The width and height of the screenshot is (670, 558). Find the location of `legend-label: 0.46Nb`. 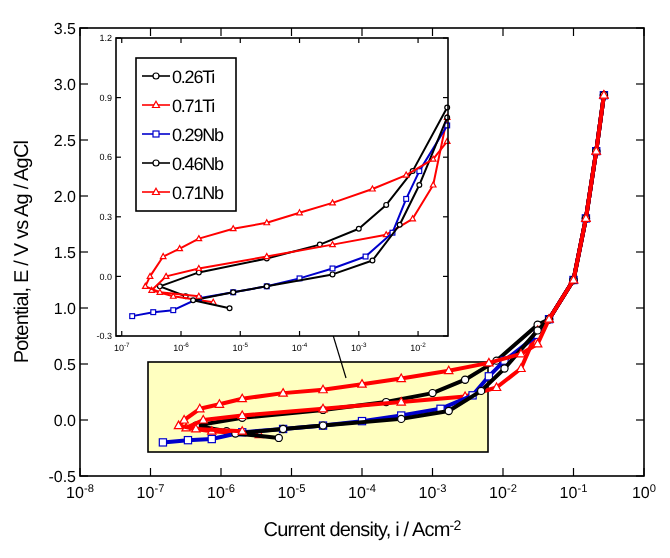

legend-label: 0.46Nb is located at coordinates (198, 163).